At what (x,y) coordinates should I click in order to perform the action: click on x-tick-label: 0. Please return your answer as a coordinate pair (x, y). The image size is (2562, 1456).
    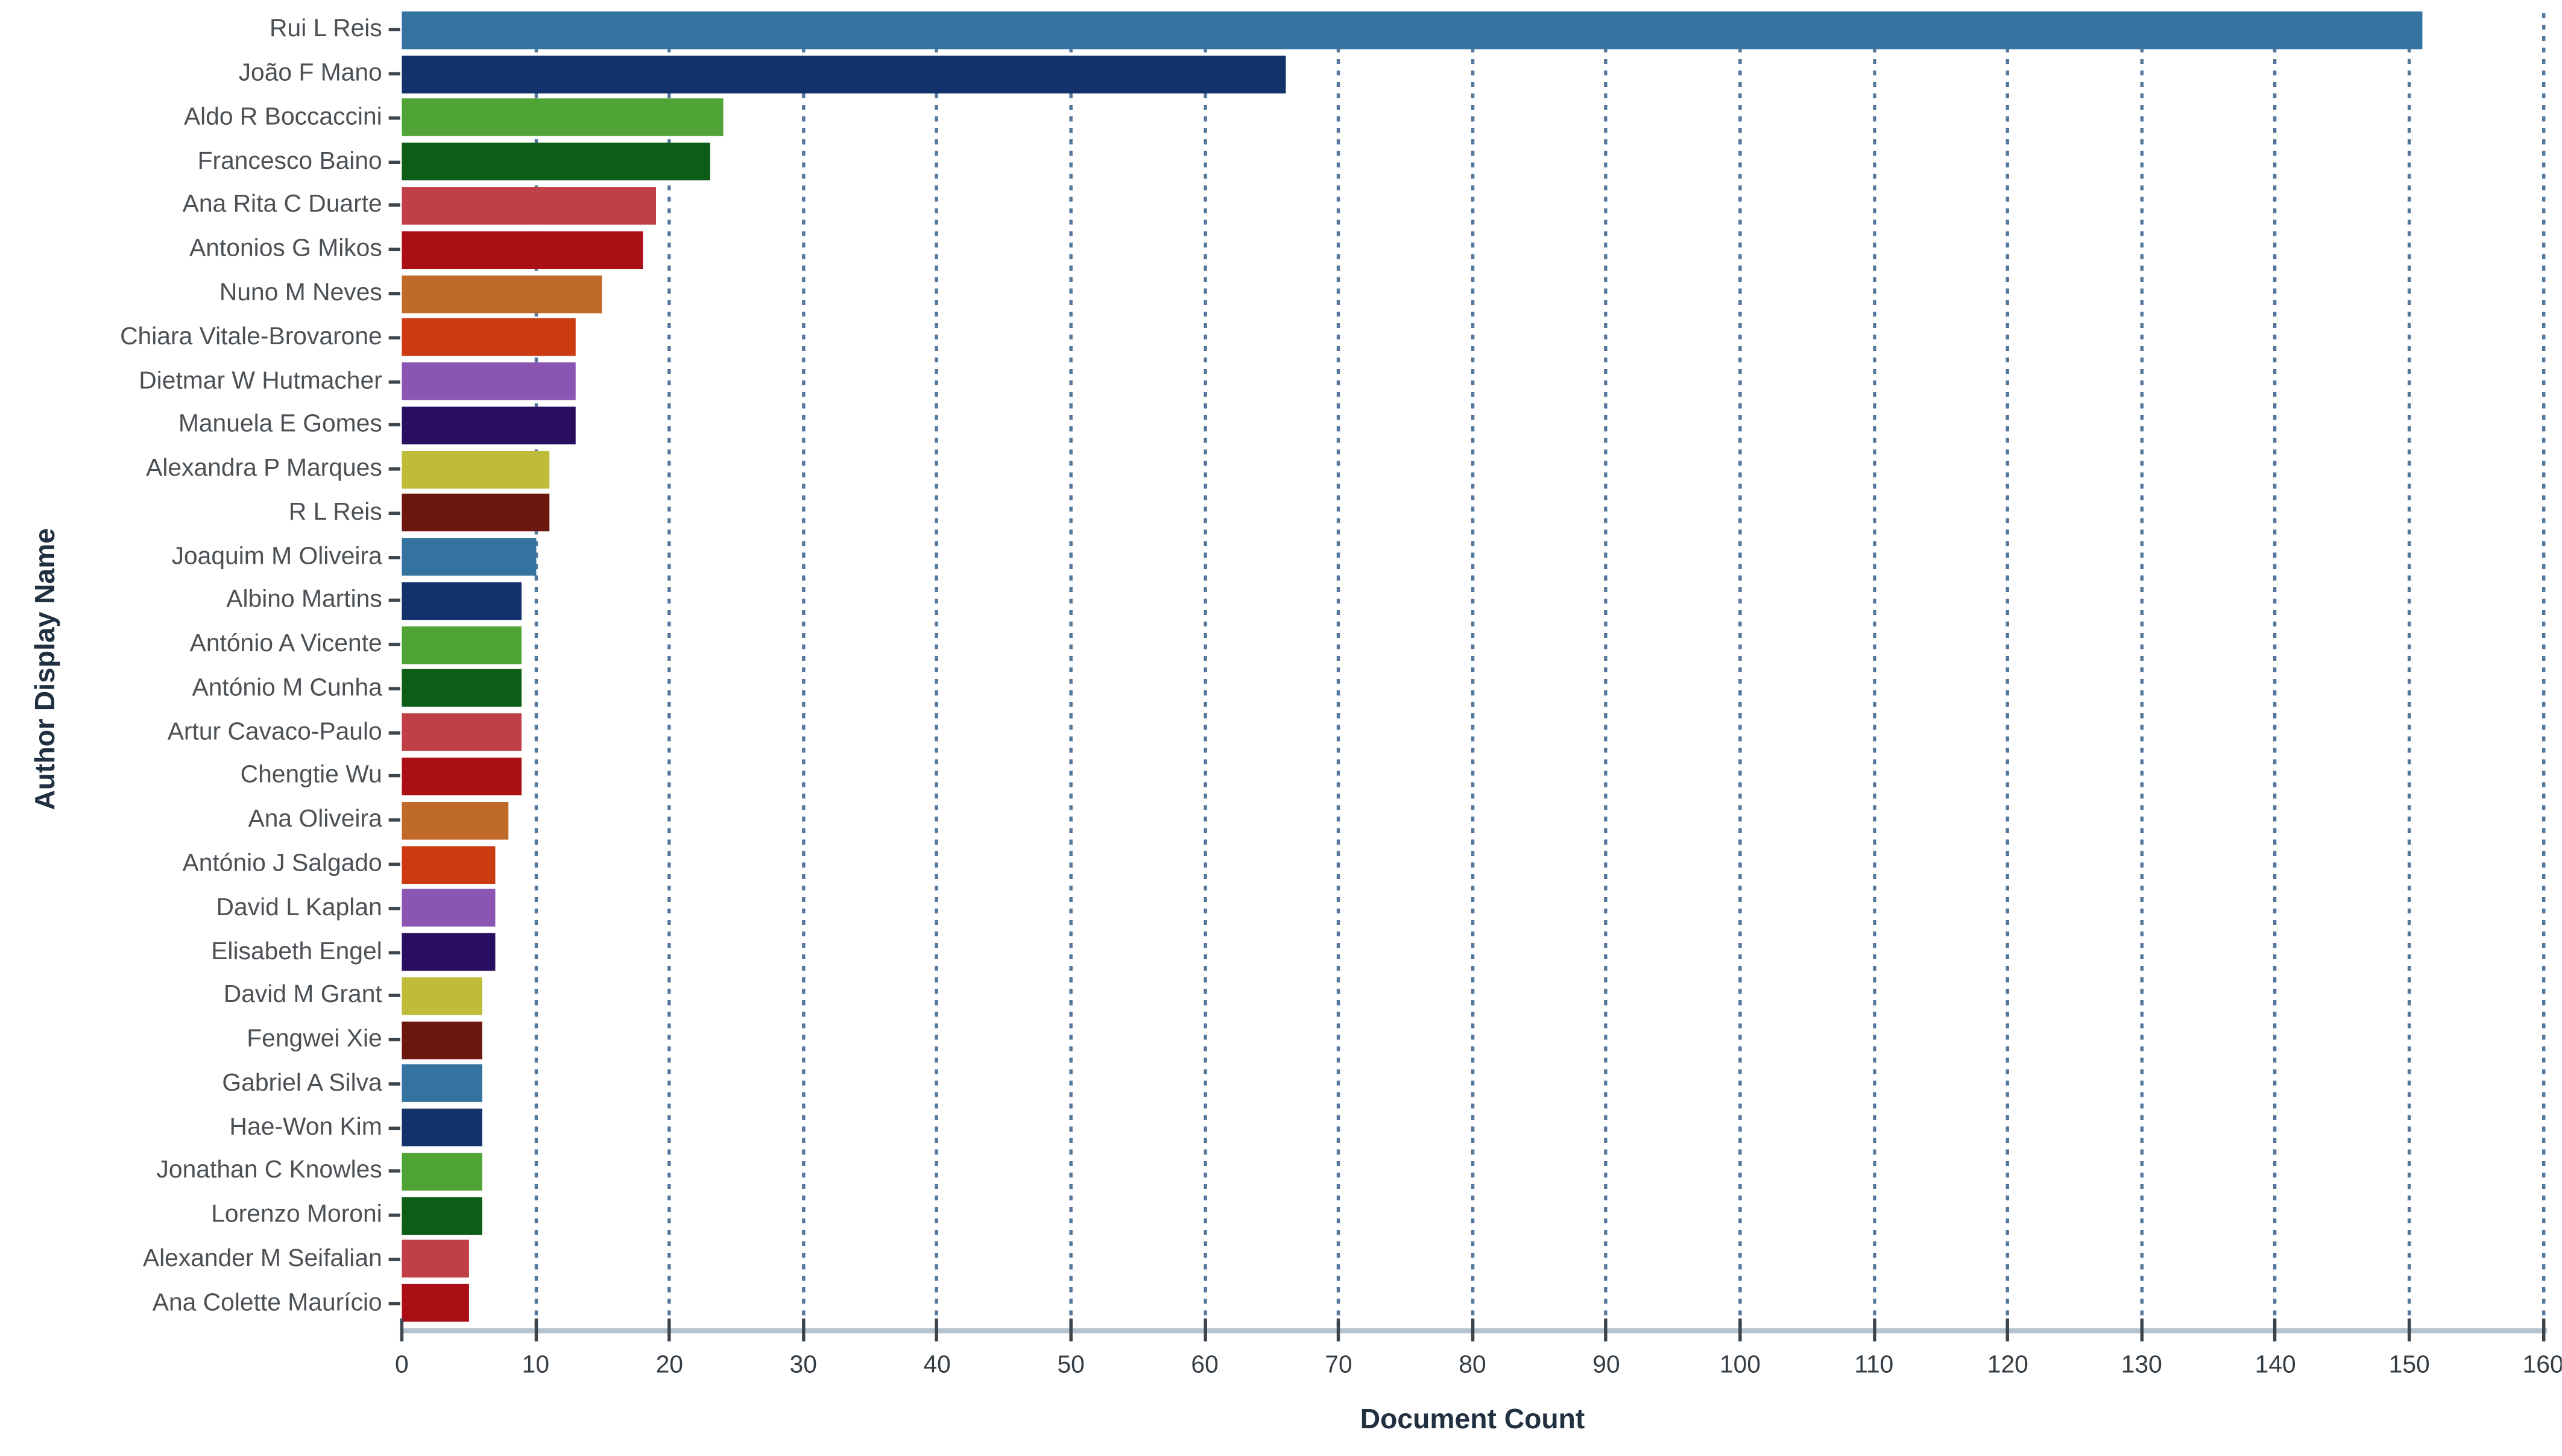
    Looking at the image, I should click on (402, 1365).